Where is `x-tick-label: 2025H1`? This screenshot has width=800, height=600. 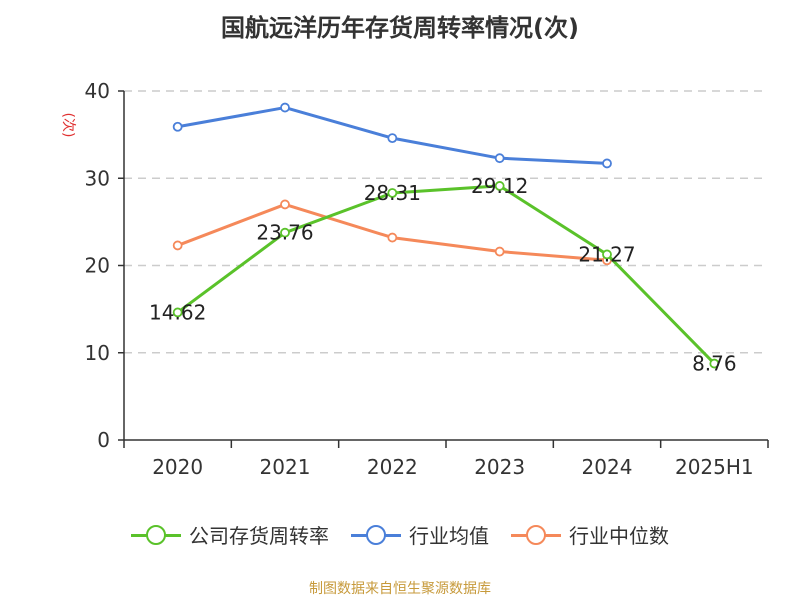
x-tick-label: 2025H1 is located at coordinates (714, 467).